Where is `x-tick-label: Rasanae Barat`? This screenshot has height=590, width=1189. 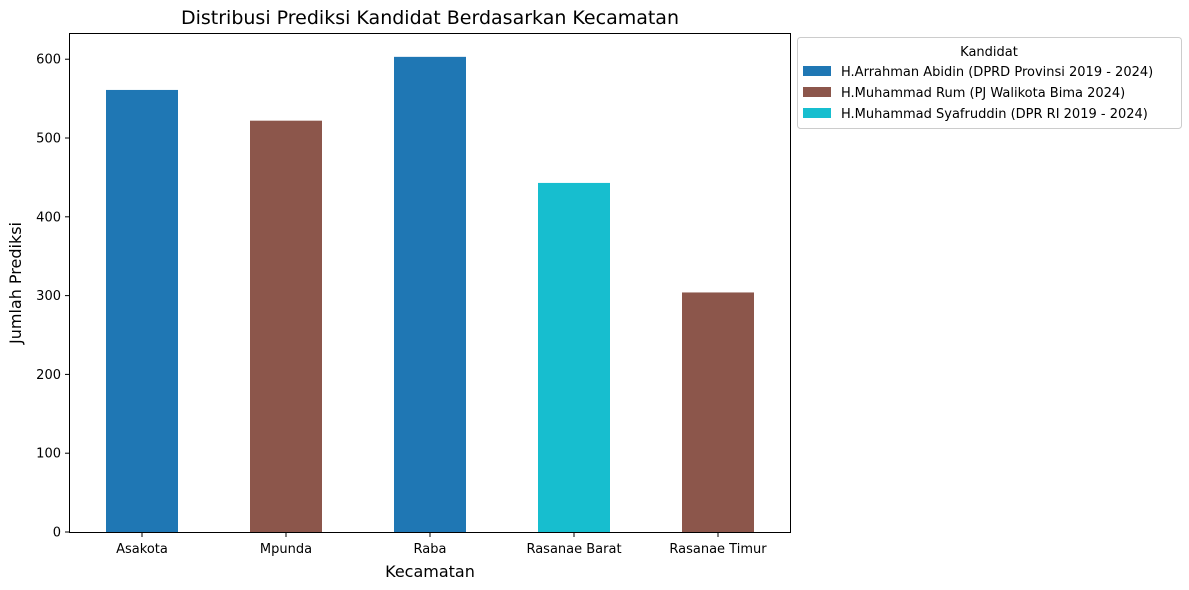
x-tick-label: Rasanae Barat is located at coordinates (573, 549).